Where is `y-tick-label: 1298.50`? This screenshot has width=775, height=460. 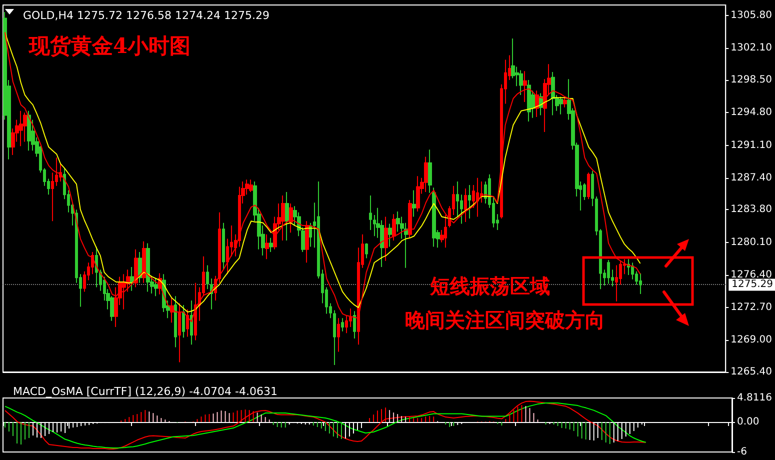 y-tick-label: 1298.50 is located at coordinates (751, 80).